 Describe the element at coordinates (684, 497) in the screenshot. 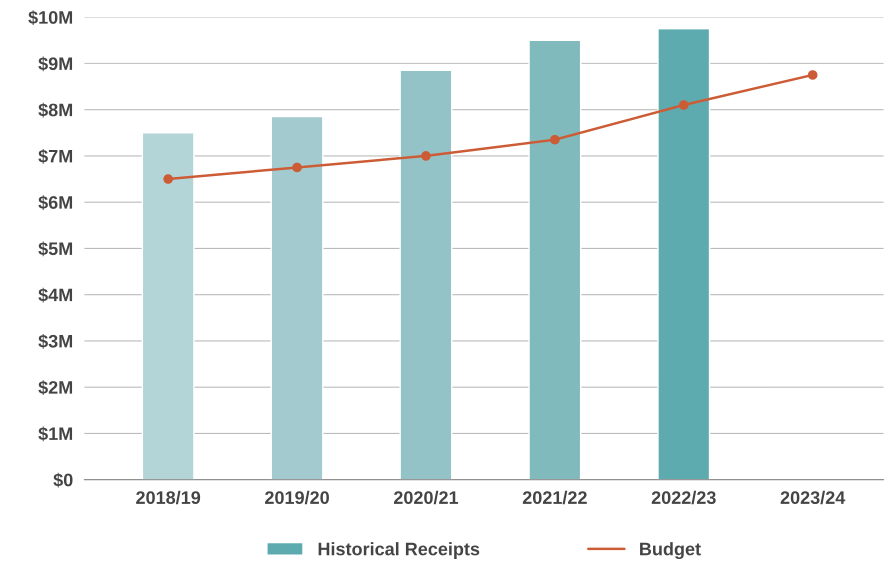

I see `x-tick-label: 2022/23` at that location.